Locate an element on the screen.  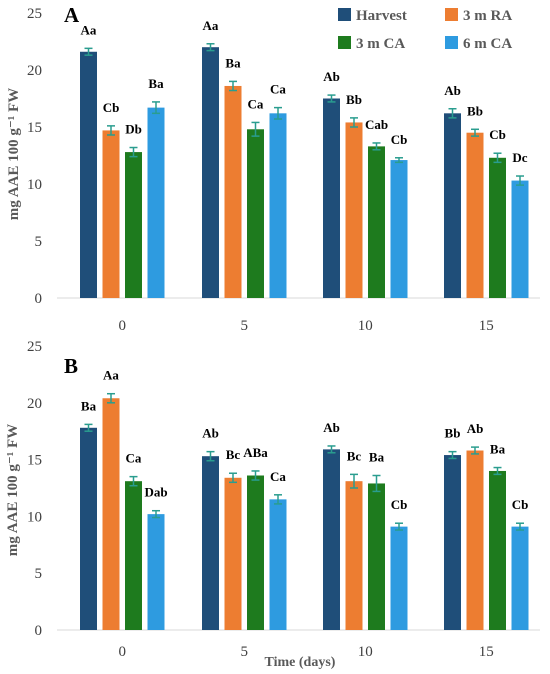
panel-a-y-tick-label: 20 is located at coordinates (34, 71).